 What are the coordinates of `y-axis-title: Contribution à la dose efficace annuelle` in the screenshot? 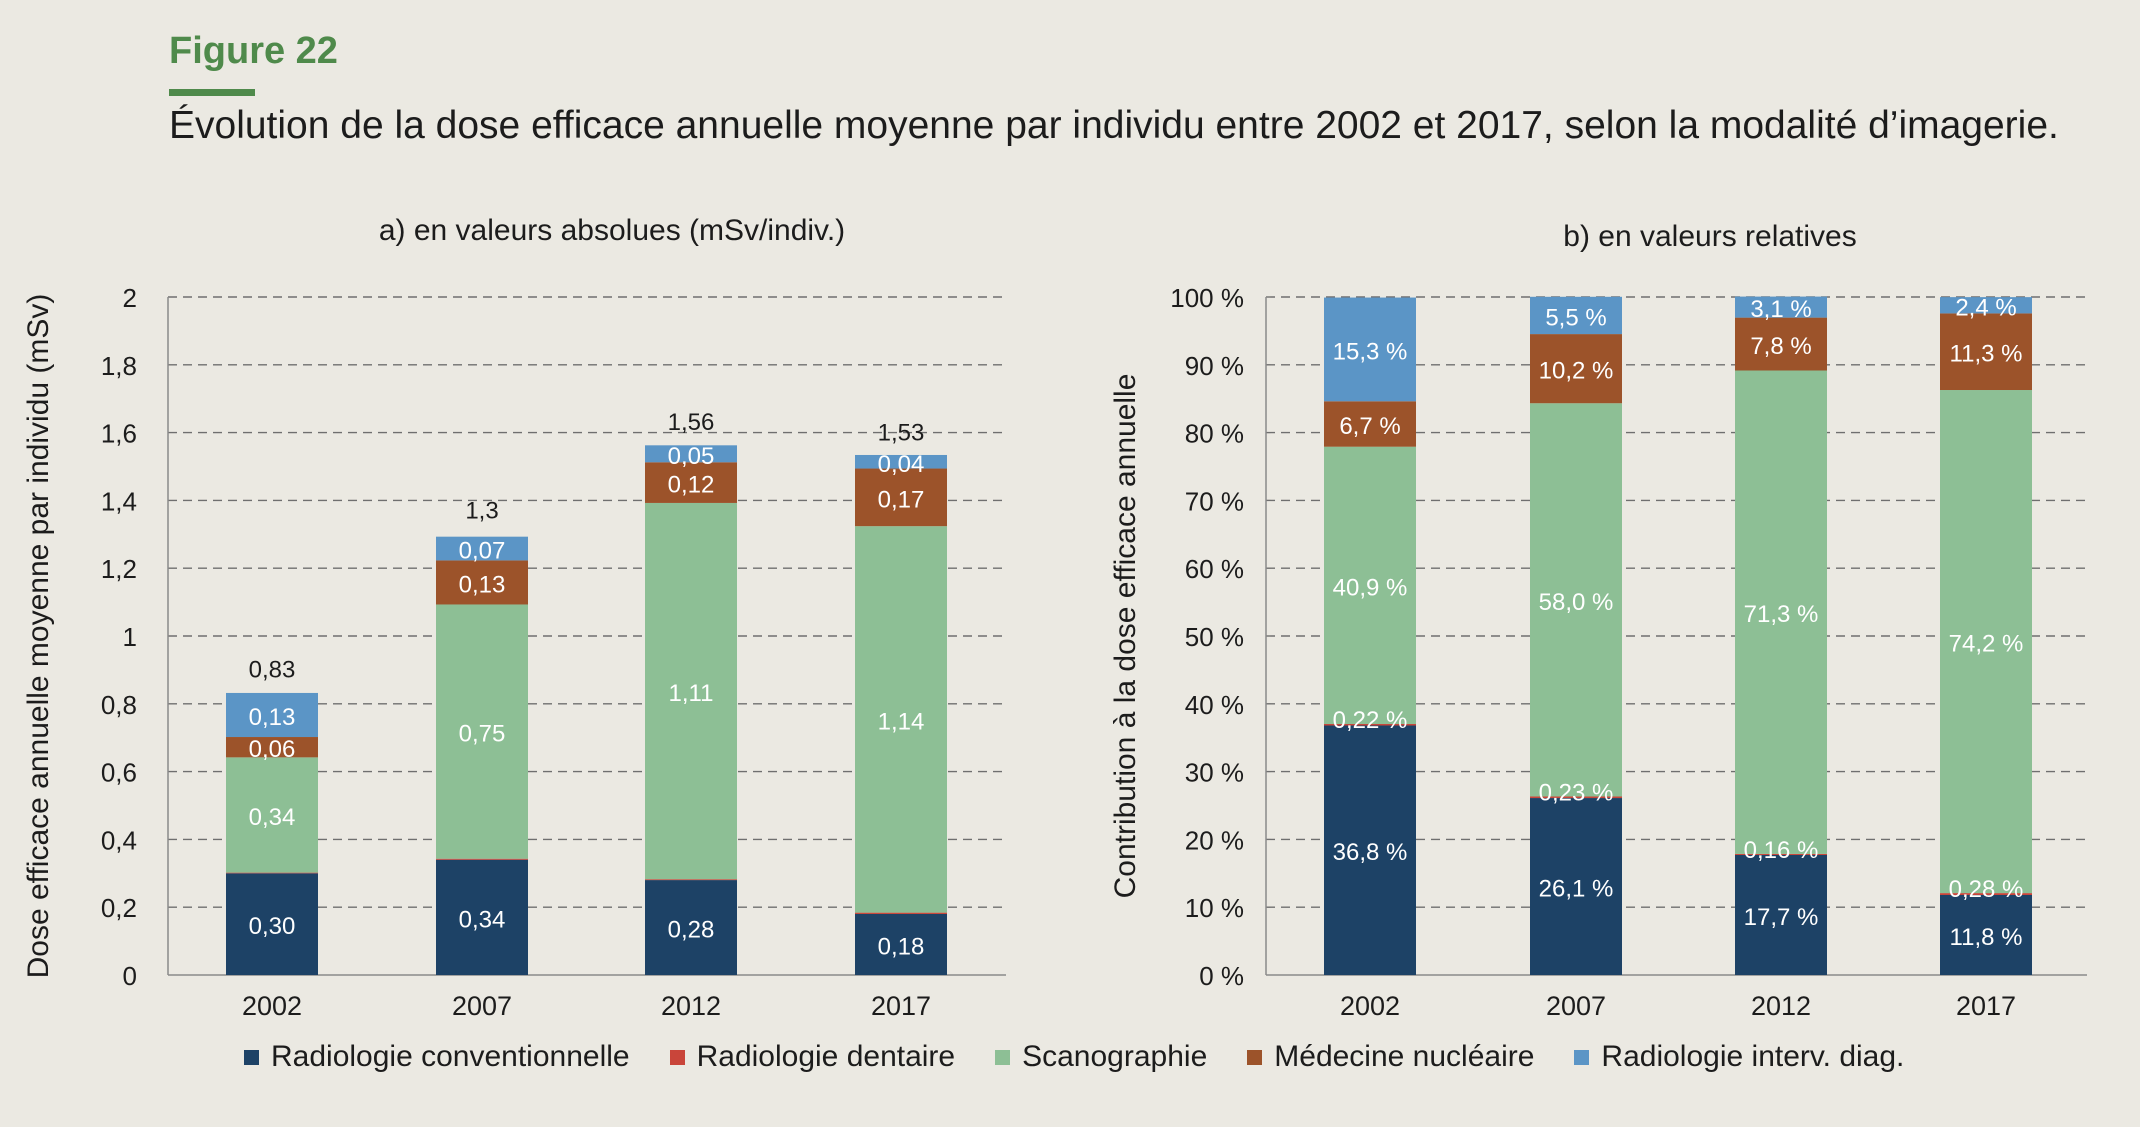 It's located at (1125, 636).